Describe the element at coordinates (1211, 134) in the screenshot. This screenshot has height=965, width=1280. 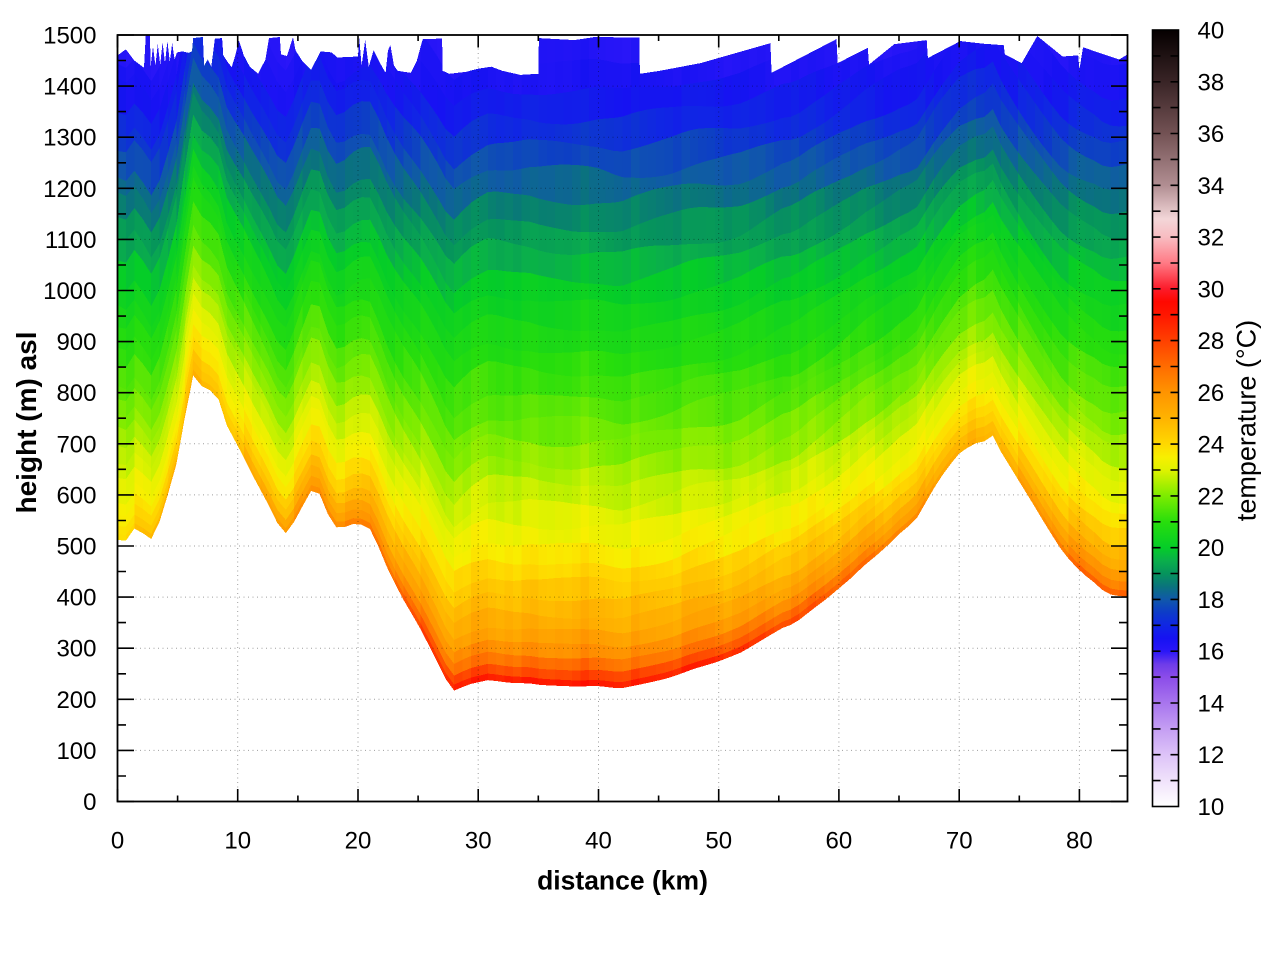
I see `svg-text: 36` at that location.